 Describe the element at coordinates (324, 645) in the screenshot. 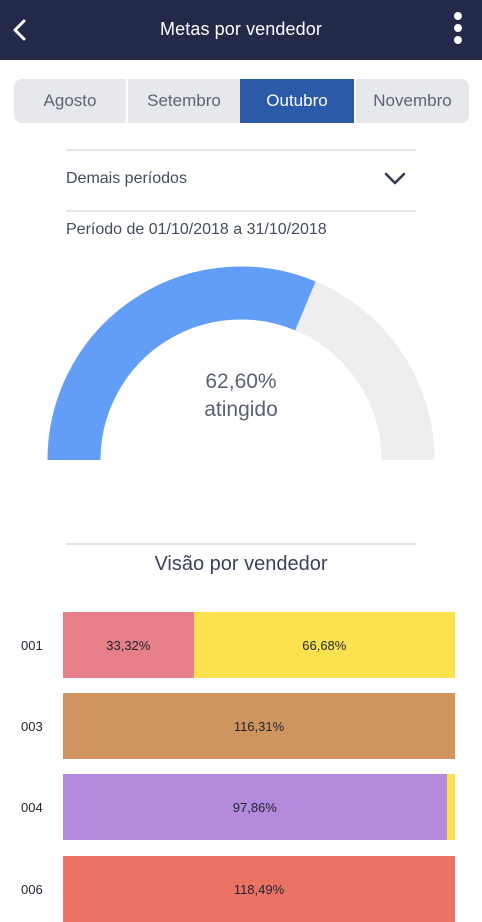

I see `vendor-bar-segment: 66,68%` at that location.